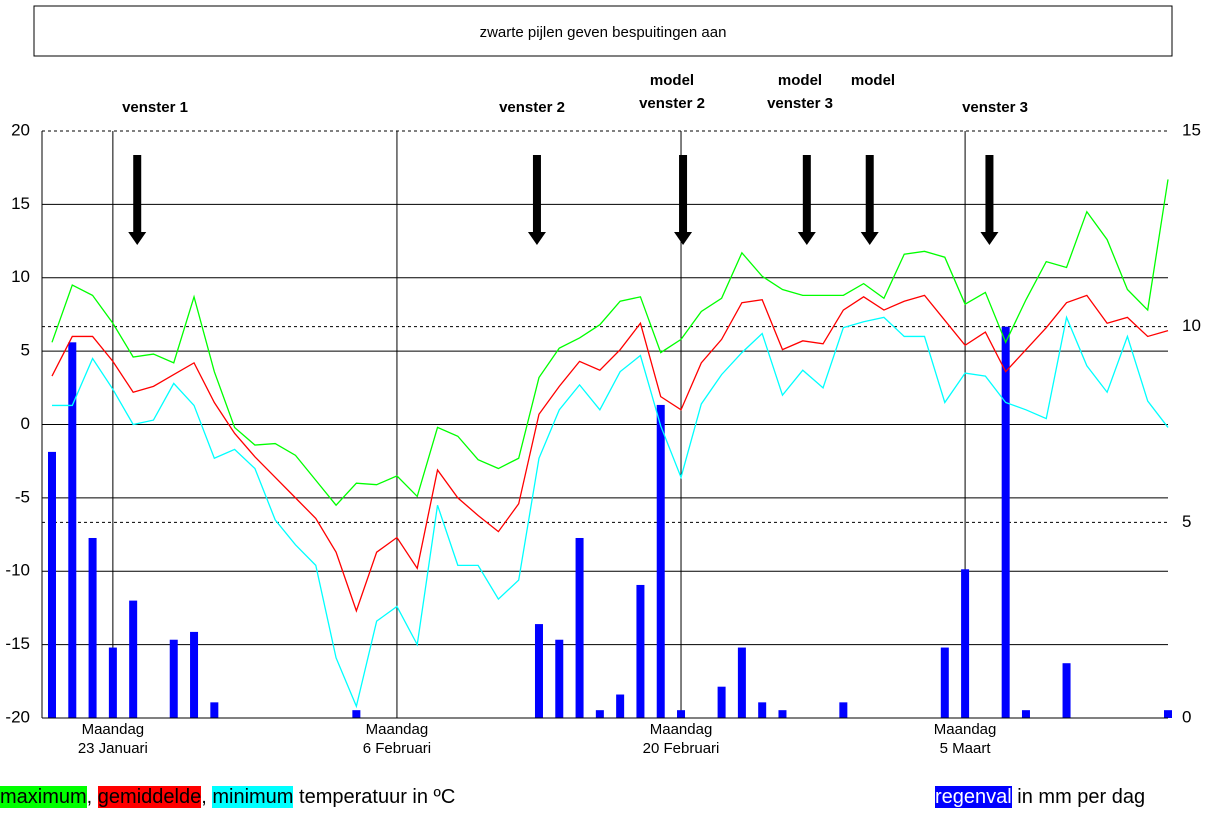  I want to click on chart-title: zwarte pijlen geven bespuitingen aan, so click(603, 32).